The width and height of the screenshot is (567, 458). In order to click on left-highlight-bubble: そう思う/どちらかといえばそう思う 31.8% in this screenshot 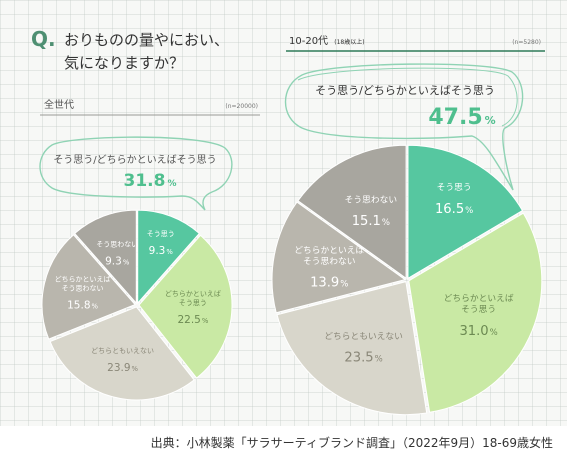, I will do `click(136, 173)`.